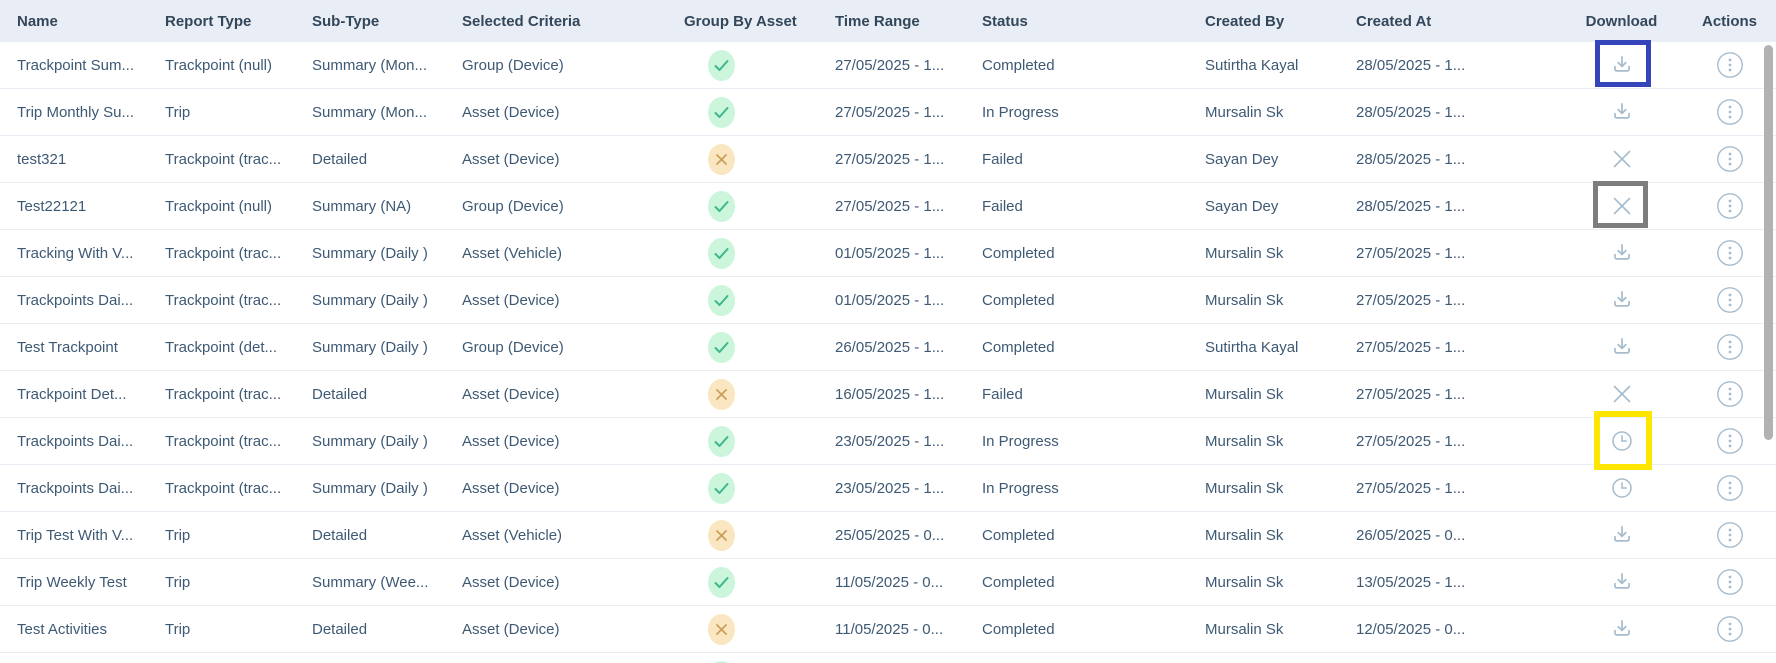 The height and width of the screenshot is (663, 1776). I want to click on column-header-status: Status, so click(1005, 21).